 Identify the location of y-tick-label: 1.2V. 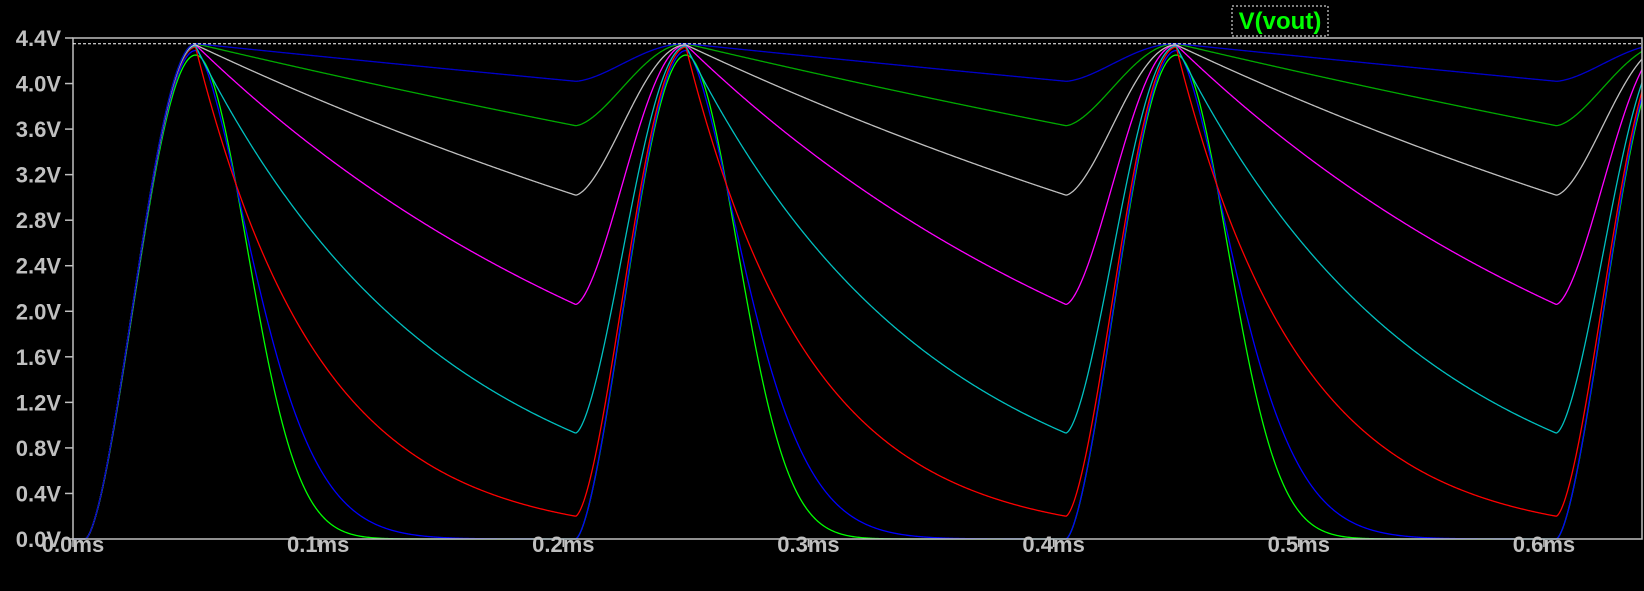
(39, 402).